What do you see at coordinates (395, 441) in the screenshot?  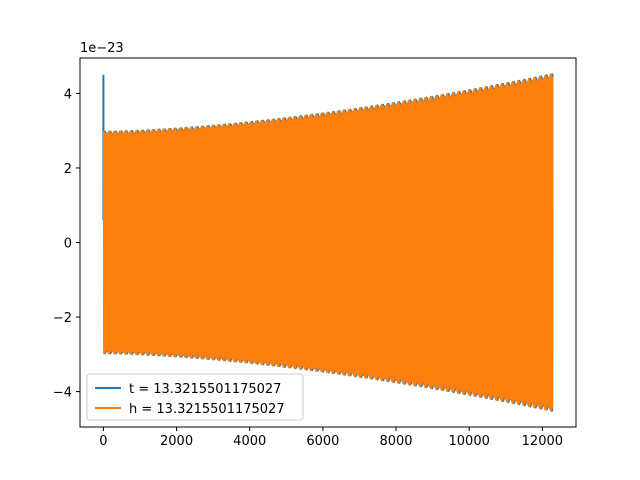 I see `x-tick-label: 8000` at bounding box center [395, 441].